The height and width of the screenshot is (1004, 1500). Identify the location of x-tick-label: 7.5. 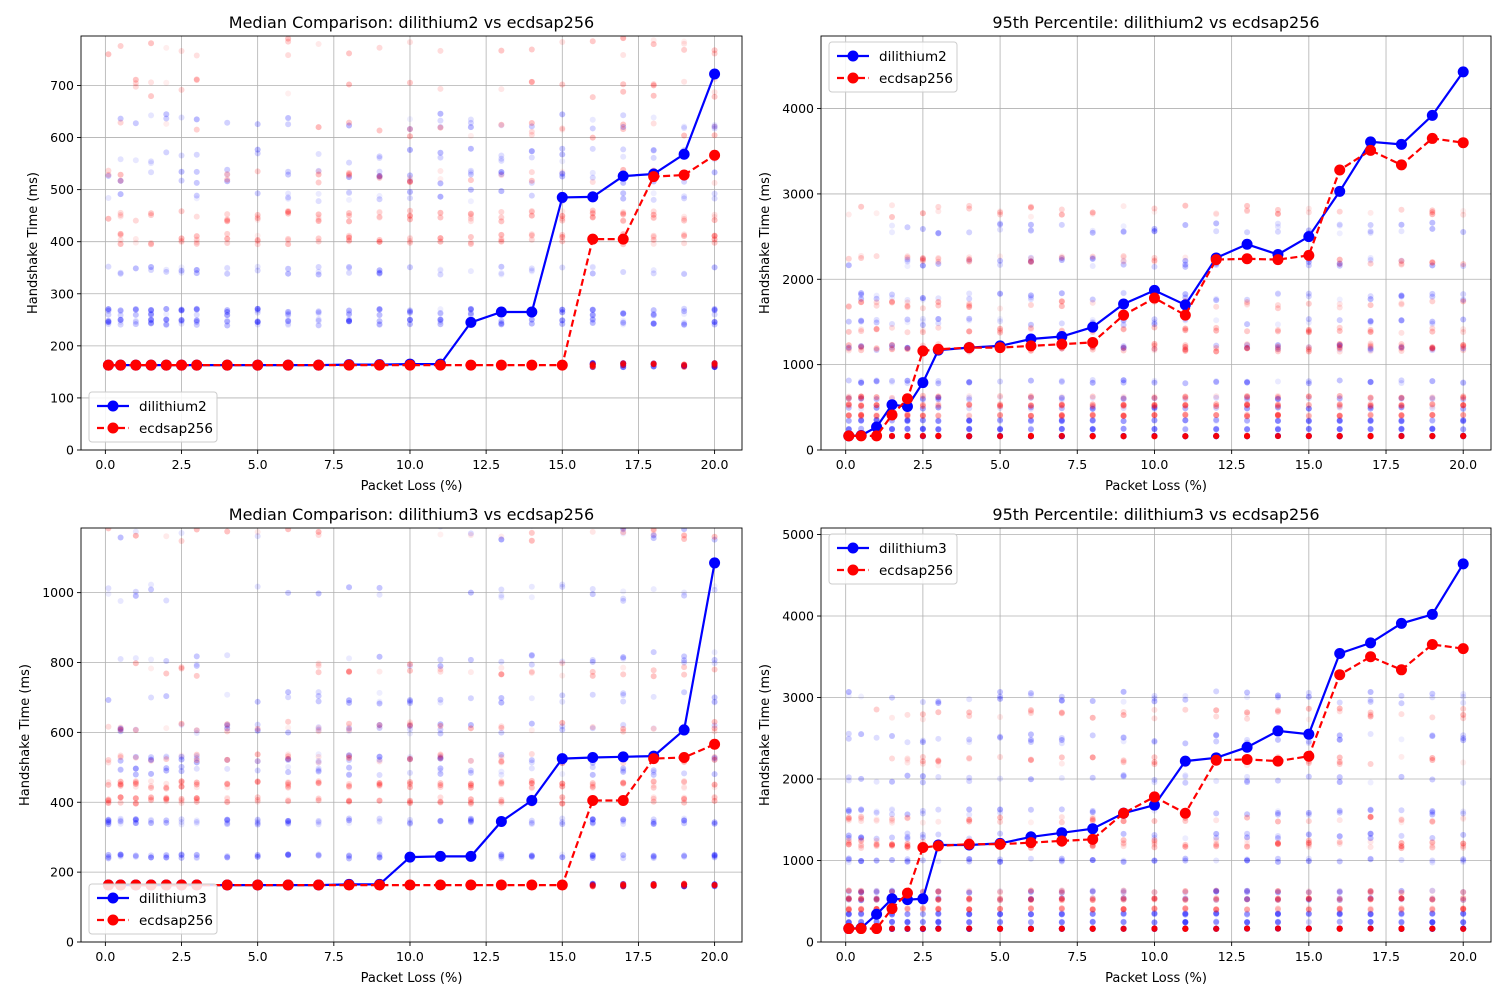
(1077, 464).